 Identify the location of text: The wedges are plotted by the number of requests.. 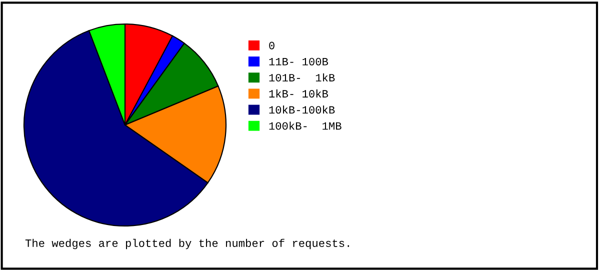
(187, 244).